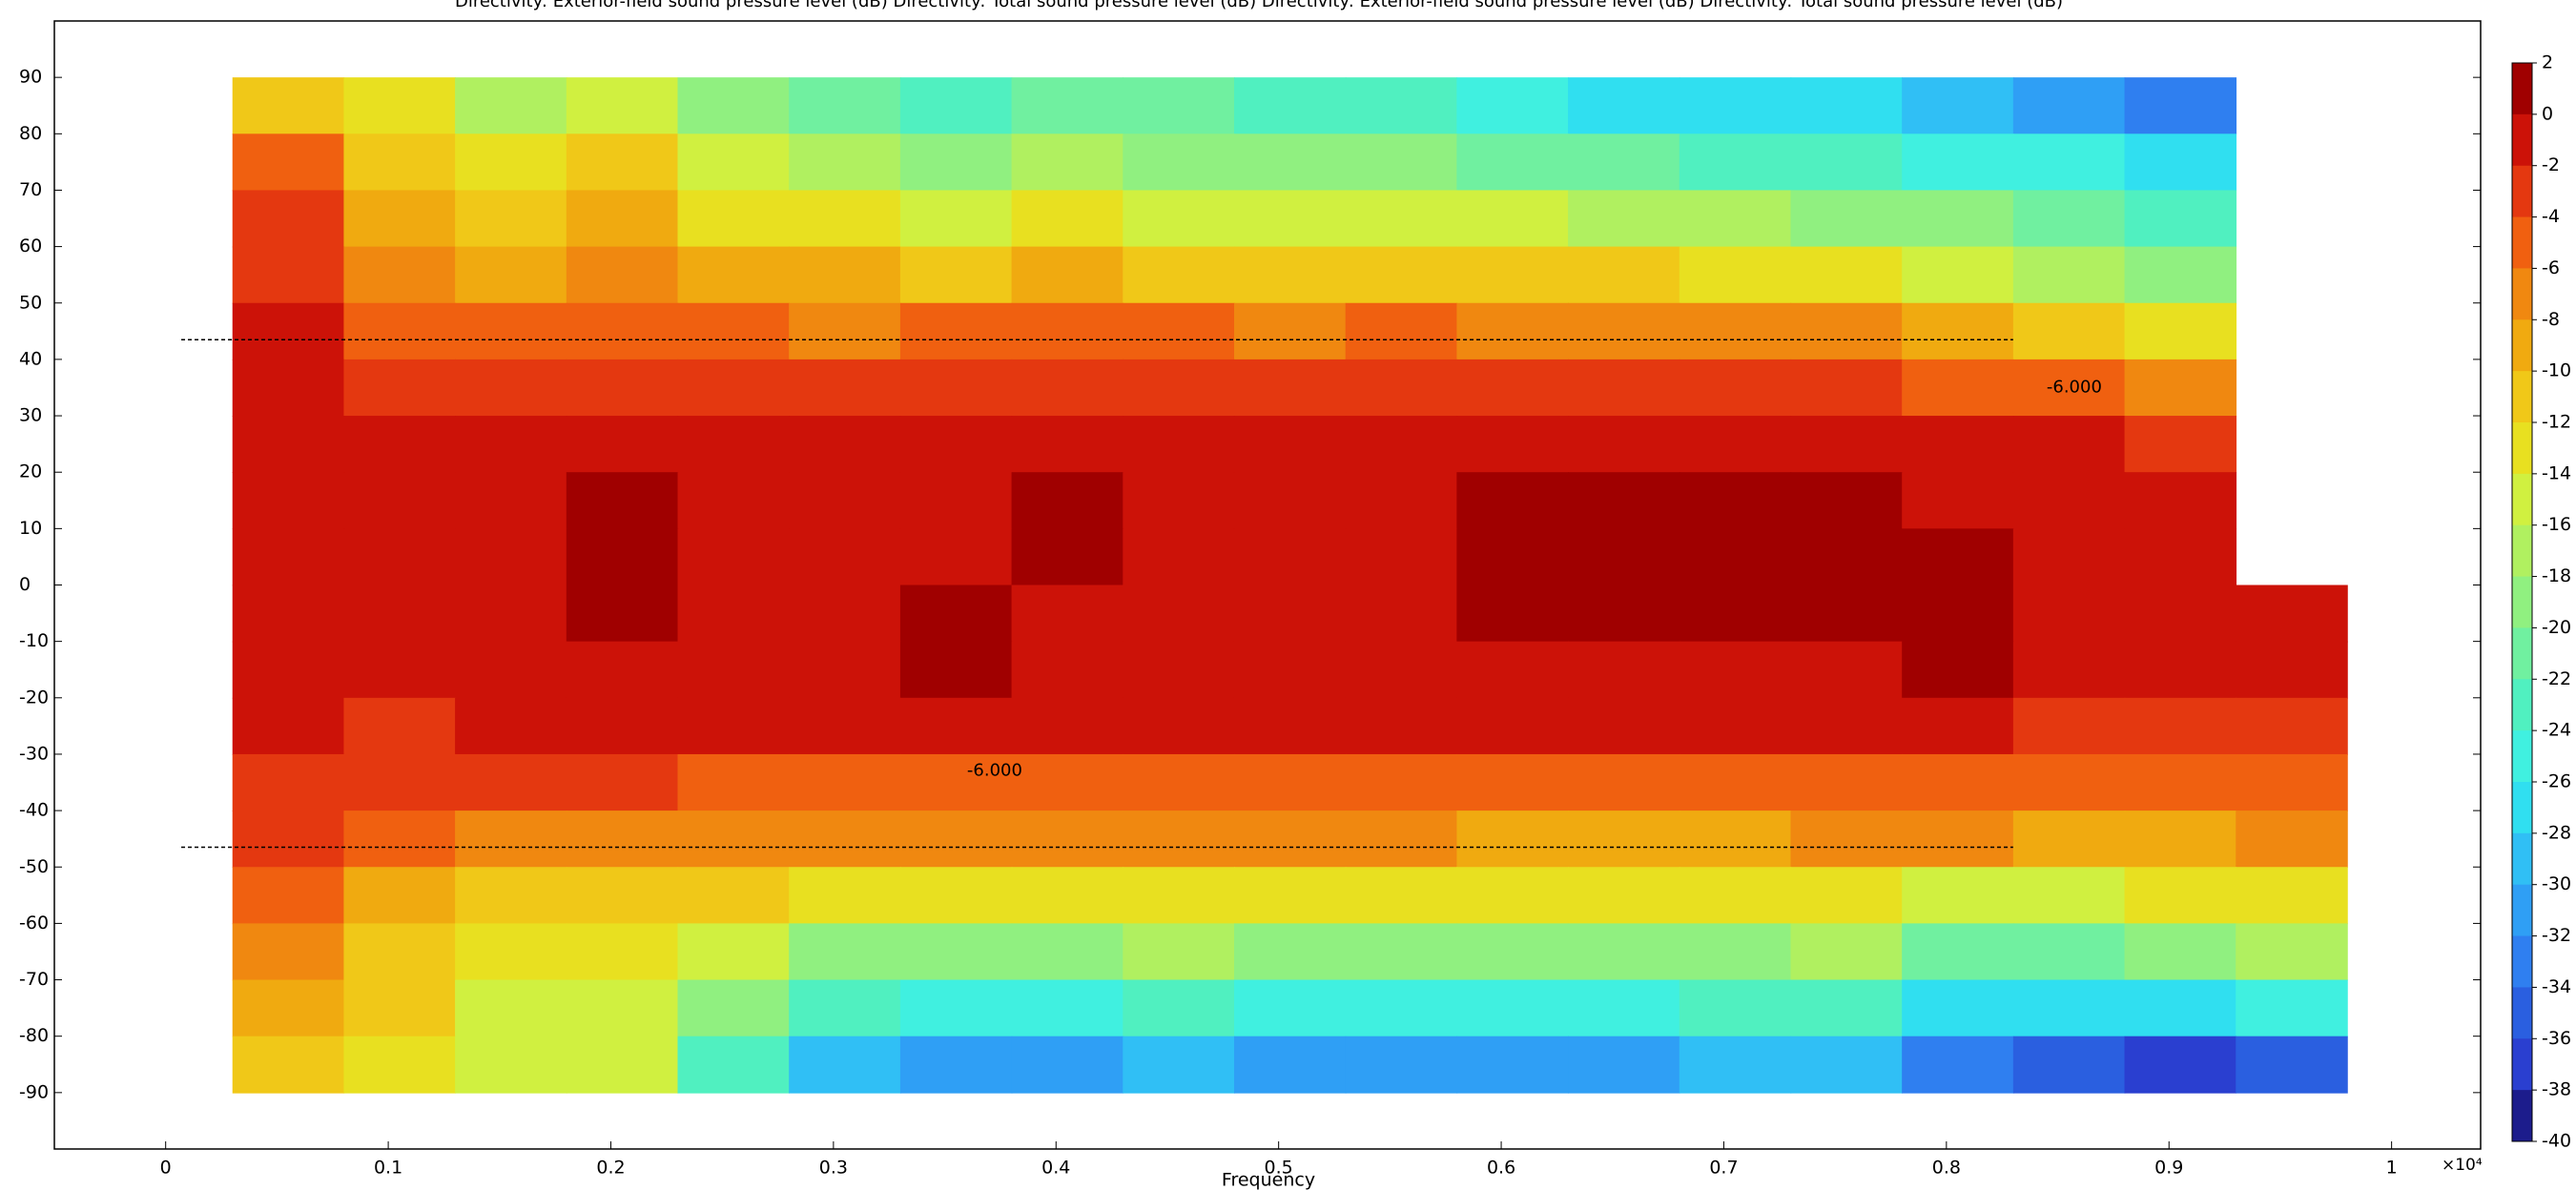 The height and width of the screenshot is (1190, 2576). I want to click on x-multiplier: ×10⁴, so click(2462, 1165).